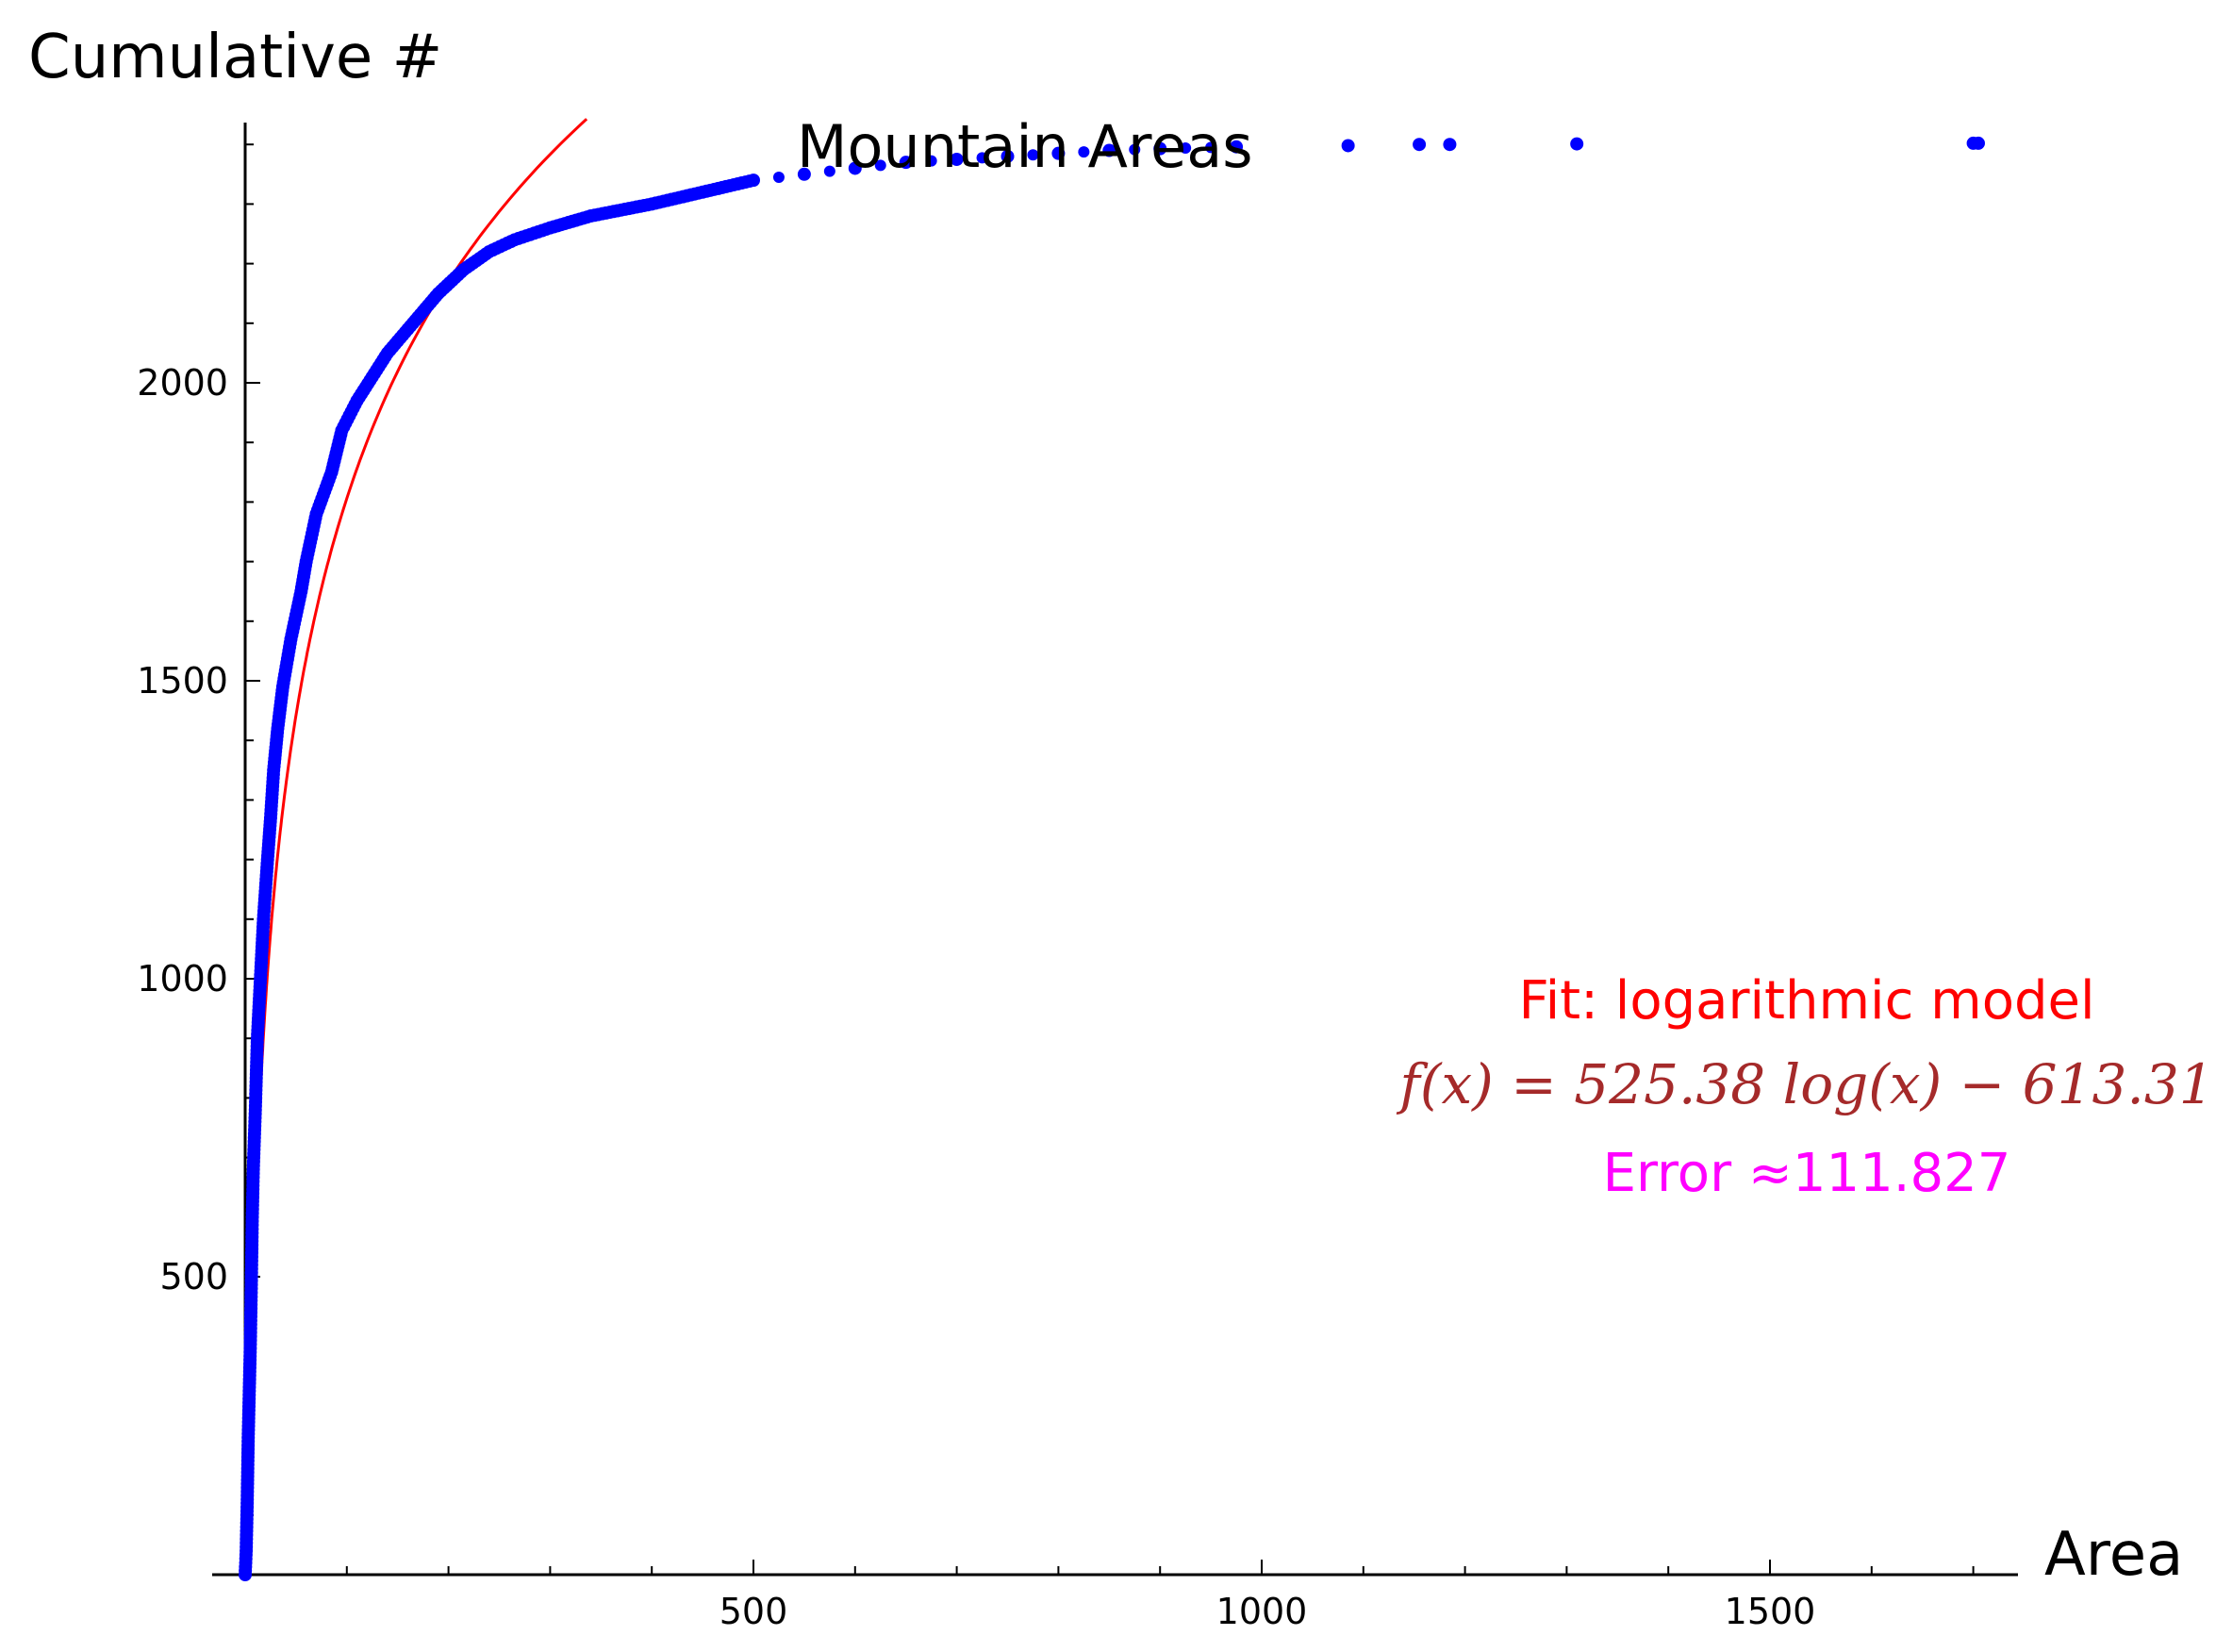 The image size is (2216, 1652). Describe the element at coordinates (1770, 1611) in the screenshot. I see `x-tick-label: 1500` at that location.